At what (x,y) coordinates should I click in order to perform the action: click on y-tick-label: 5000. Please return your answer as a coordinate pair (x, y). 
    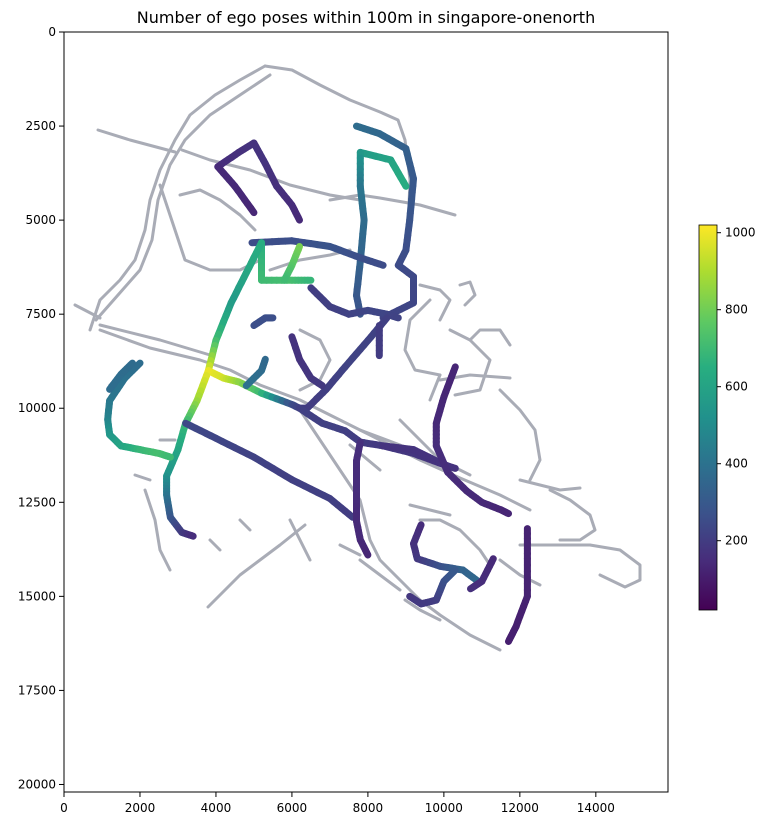
    Looking at the image, I should click on (40, 220).